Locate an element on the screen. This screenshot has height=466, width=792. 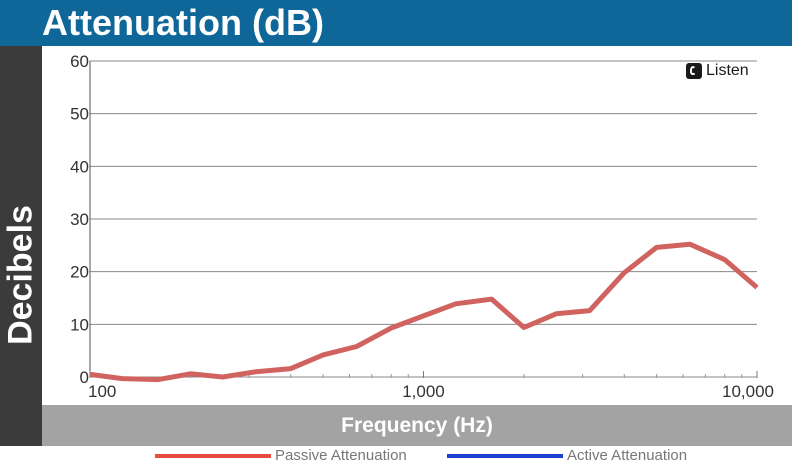
x-axis-label: Frequency (Hz) is located at coordinates (417, 425).